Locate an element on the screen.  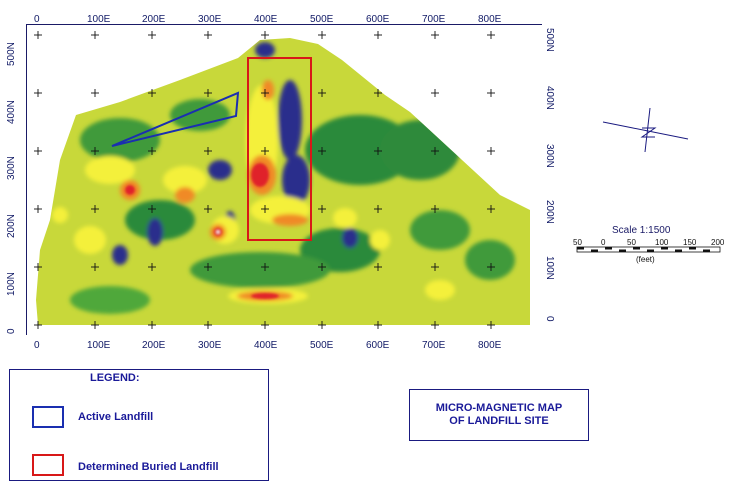
x-tick-top-100e: 100E is located at coordinates (99, 19).